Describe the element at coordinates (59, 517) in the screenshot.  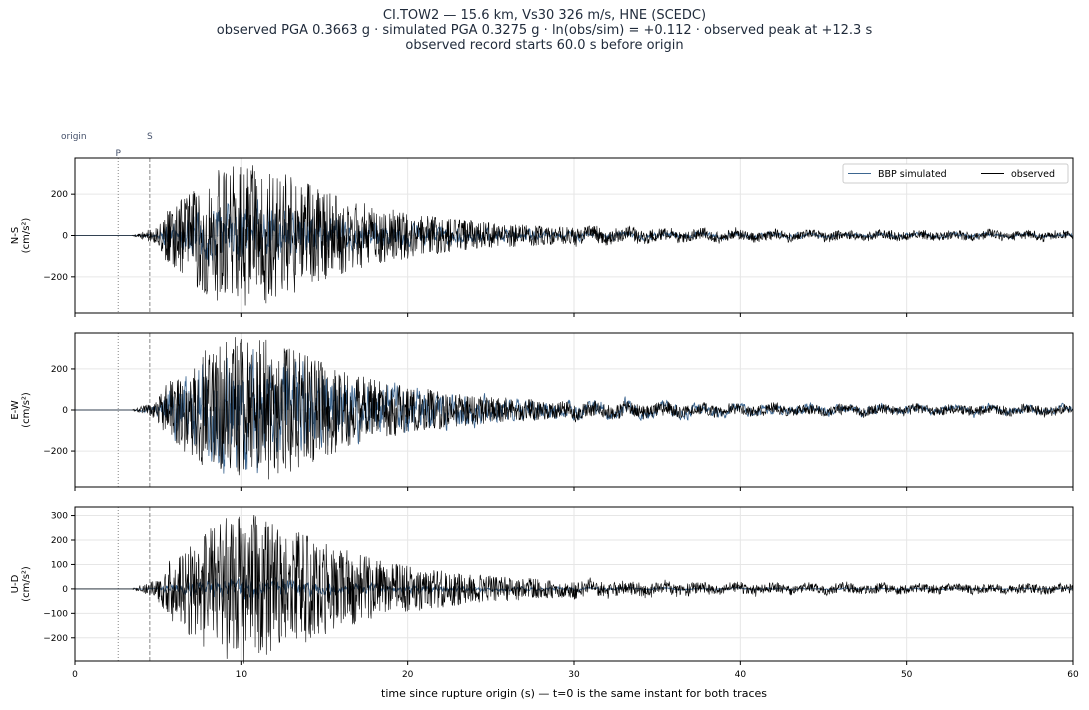
I see `y-tick-label: 300` at that location.